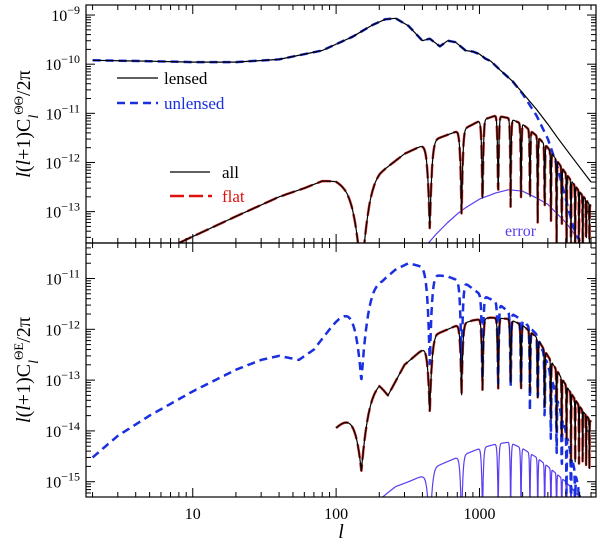 This screenshot has width=600, height=545. What do you see at coordinates (62, 63) in the screenshot?
I see `tt-y-tick-label: 10−10` at bounding box center [62, 63].